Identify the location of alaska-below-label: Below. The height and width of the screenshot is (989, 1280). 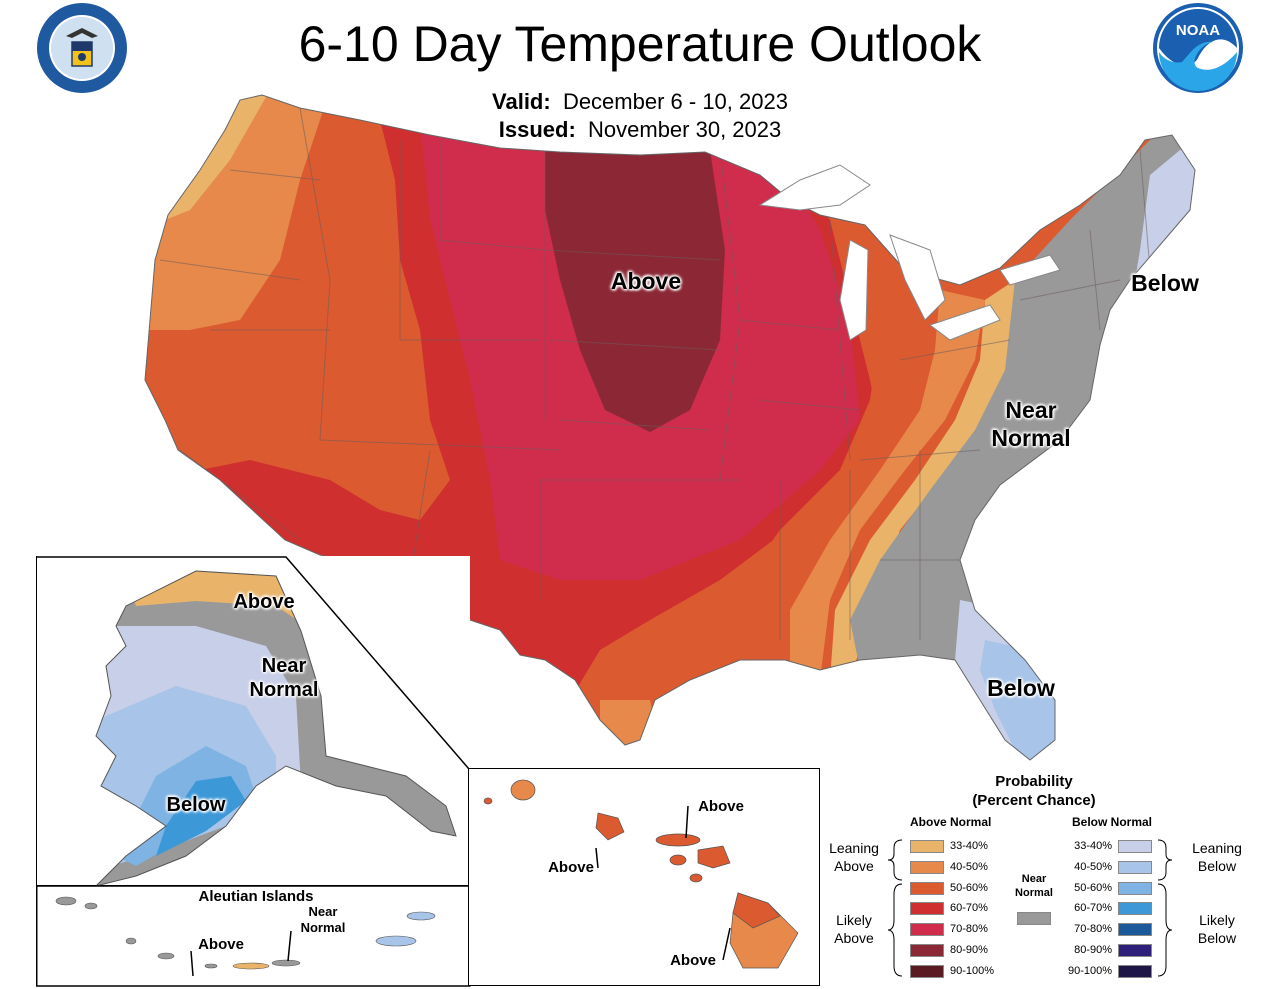
(196, 805).